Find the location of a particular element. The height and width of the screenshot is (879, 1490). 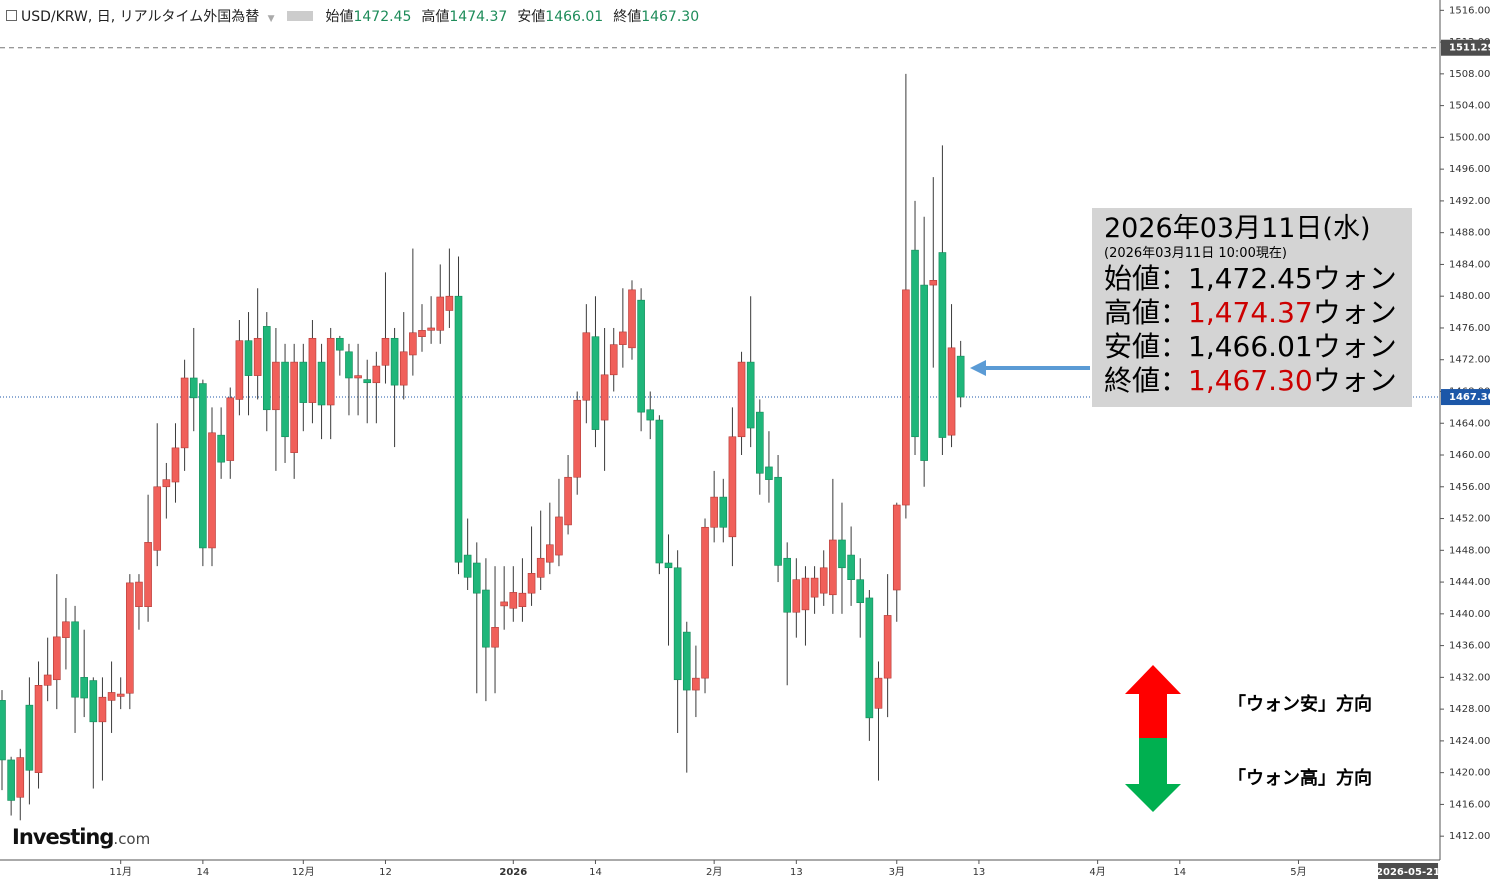

settings-icons is located at coordinates (300, 16).